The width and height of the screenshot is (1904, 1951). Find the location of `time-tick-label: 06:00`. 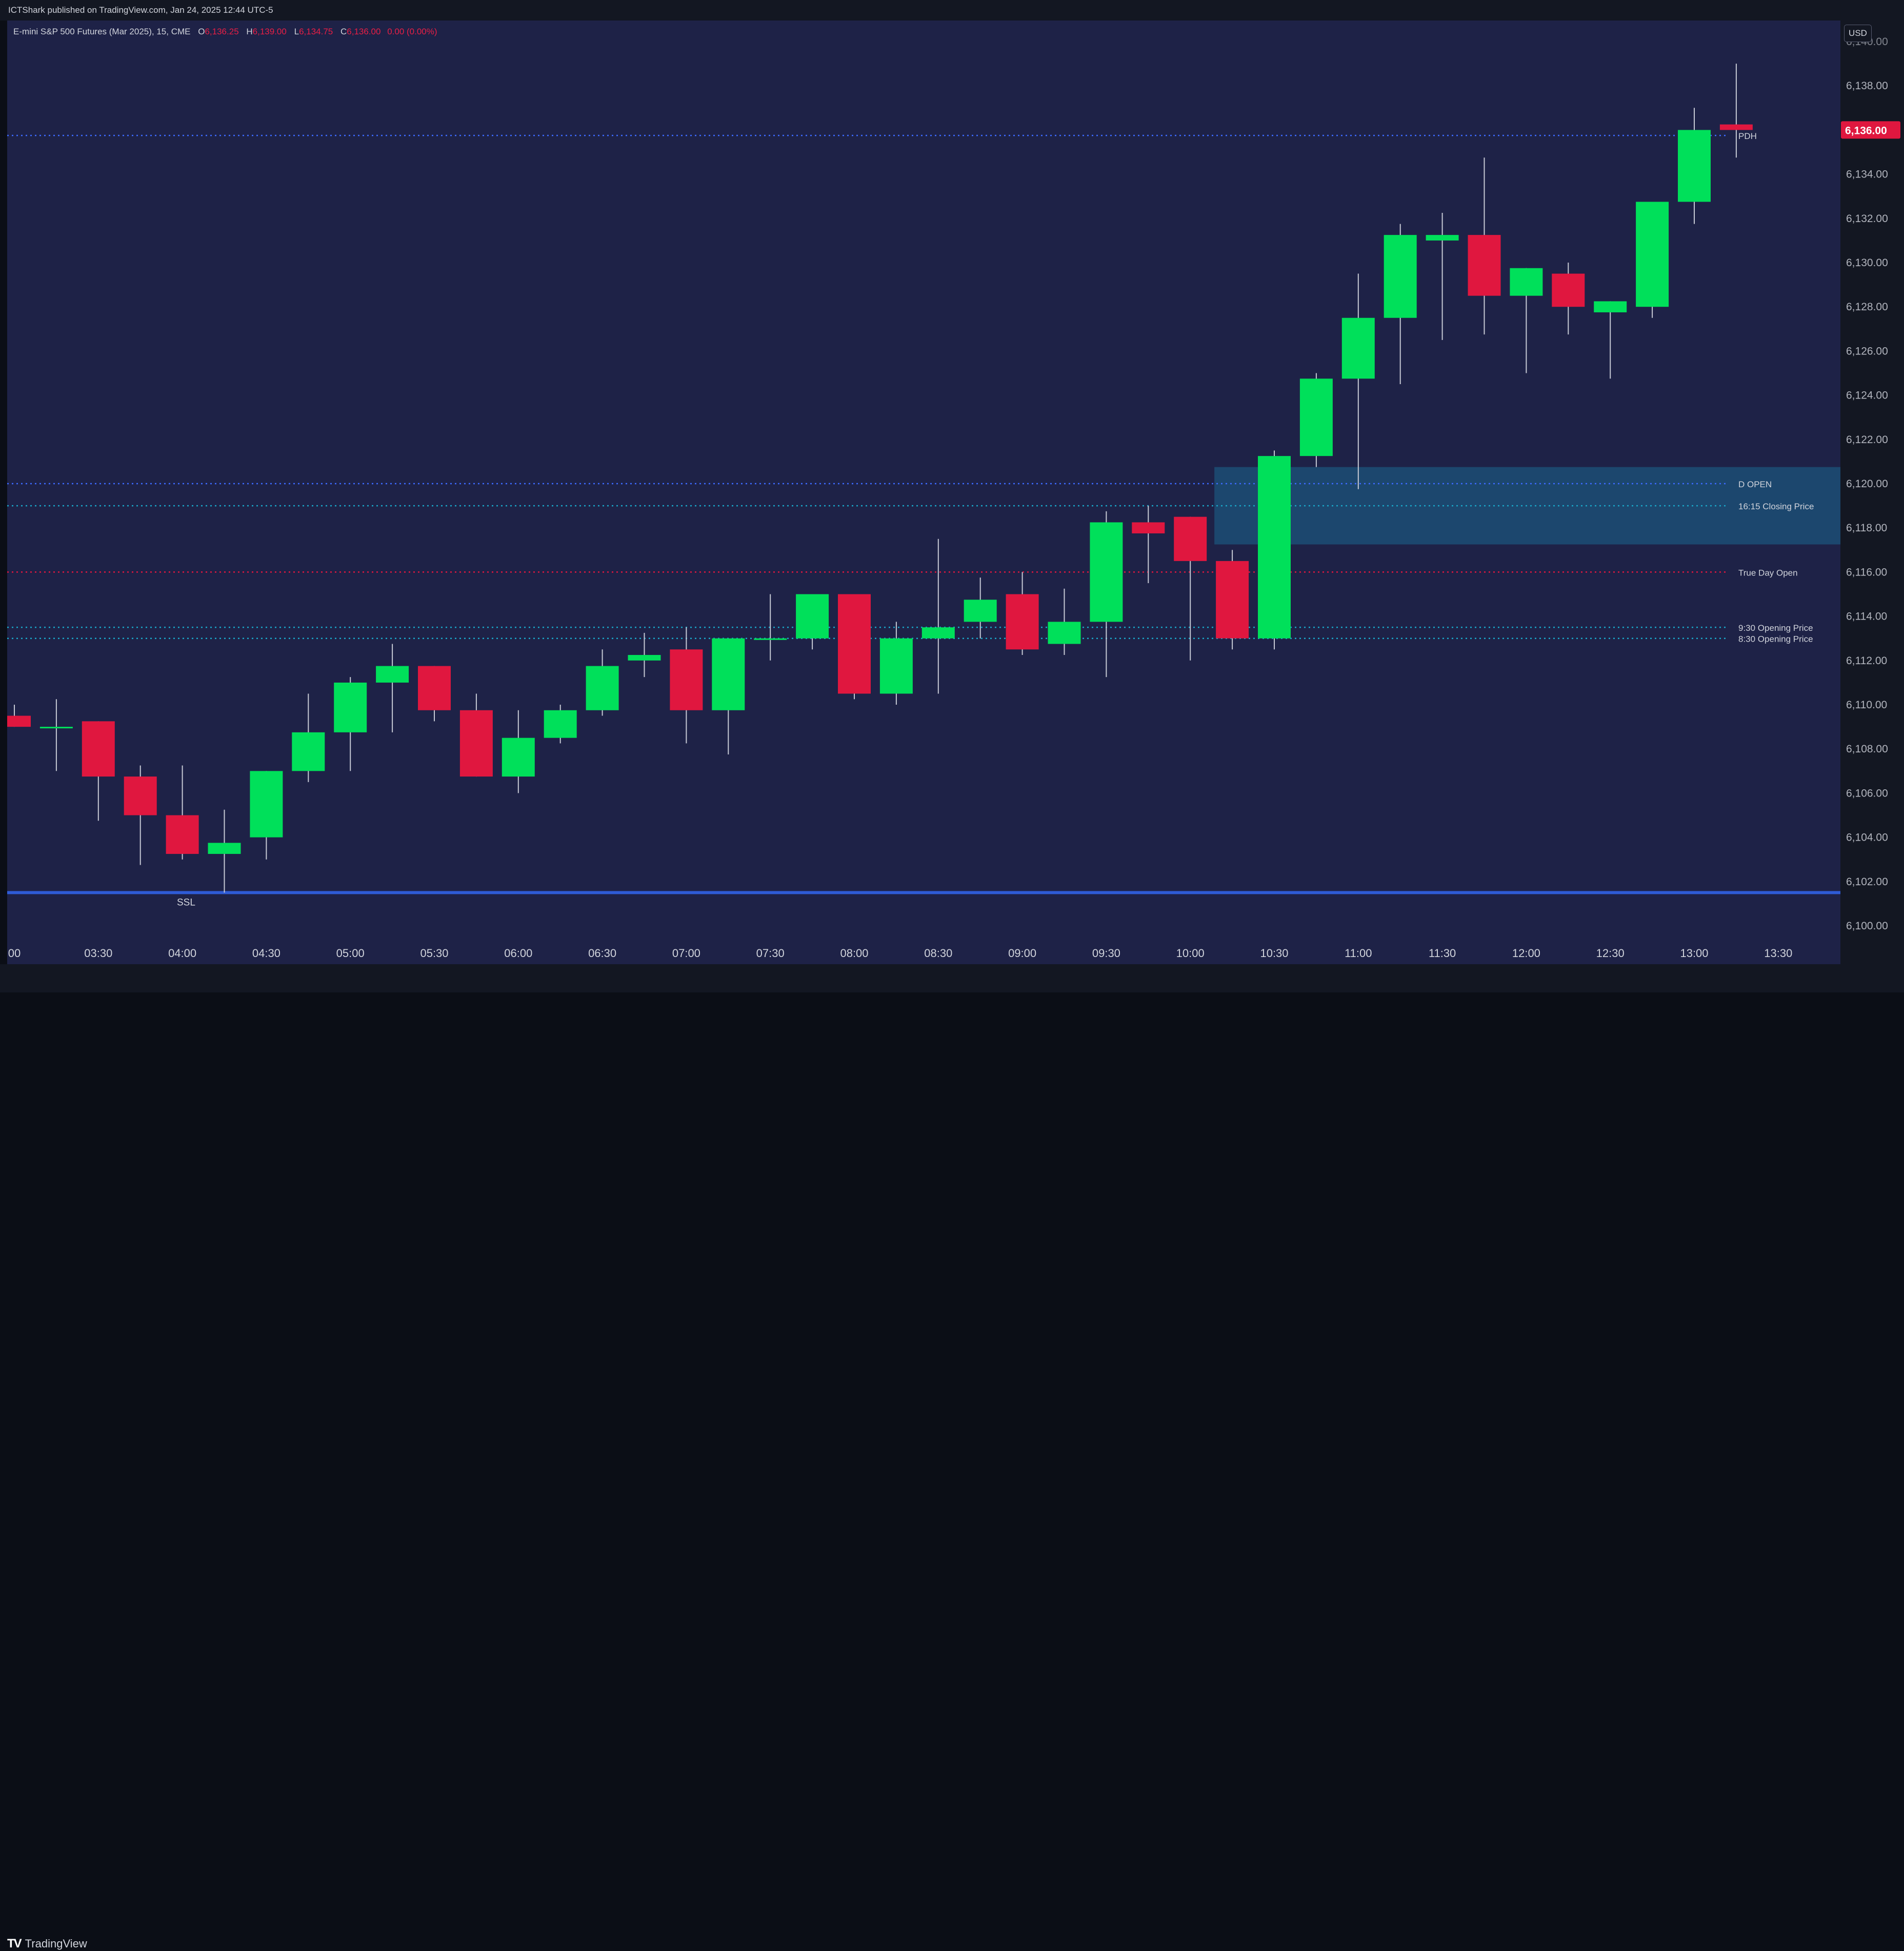

time-tick-label: 06:00 is located at coordinates (518, 953).